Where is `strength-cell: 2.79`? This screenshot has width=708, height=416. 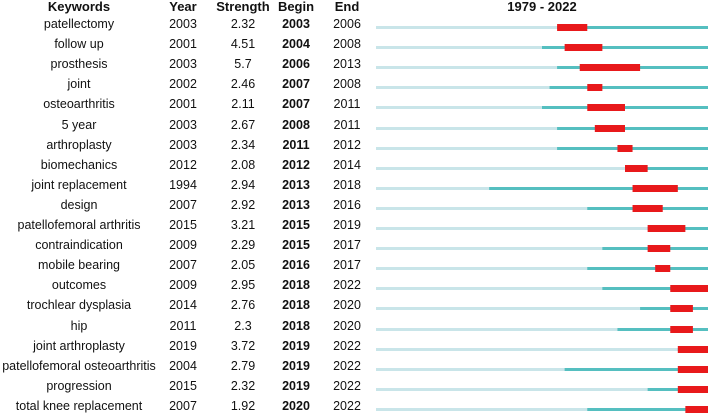 strength-cell: 2.79 is located at coordinates (243, 365).